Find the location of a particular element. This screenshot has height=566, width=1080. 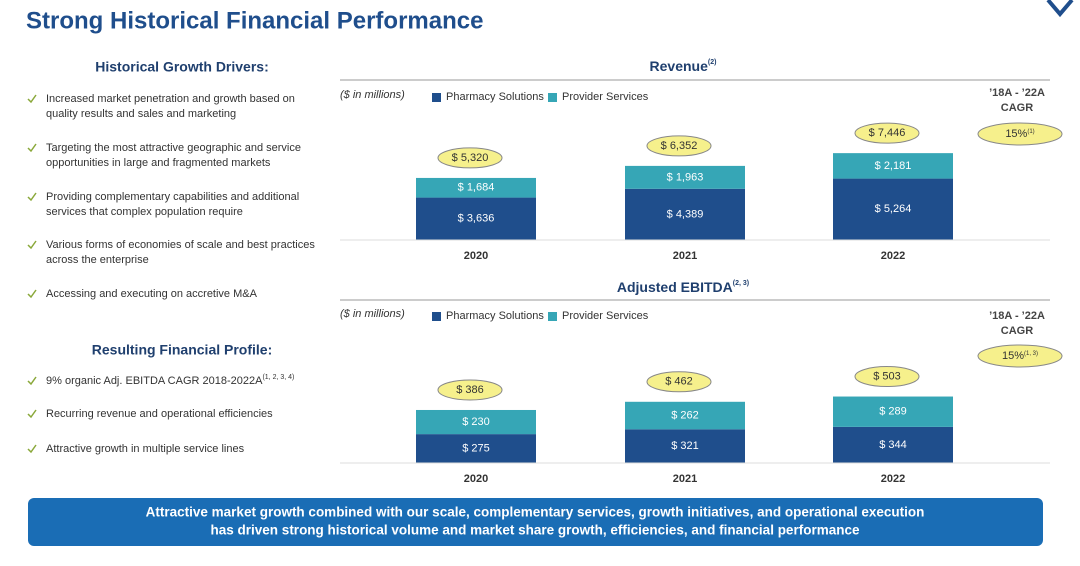

footnote-ref: (2) is located at coordinates (712, 62).